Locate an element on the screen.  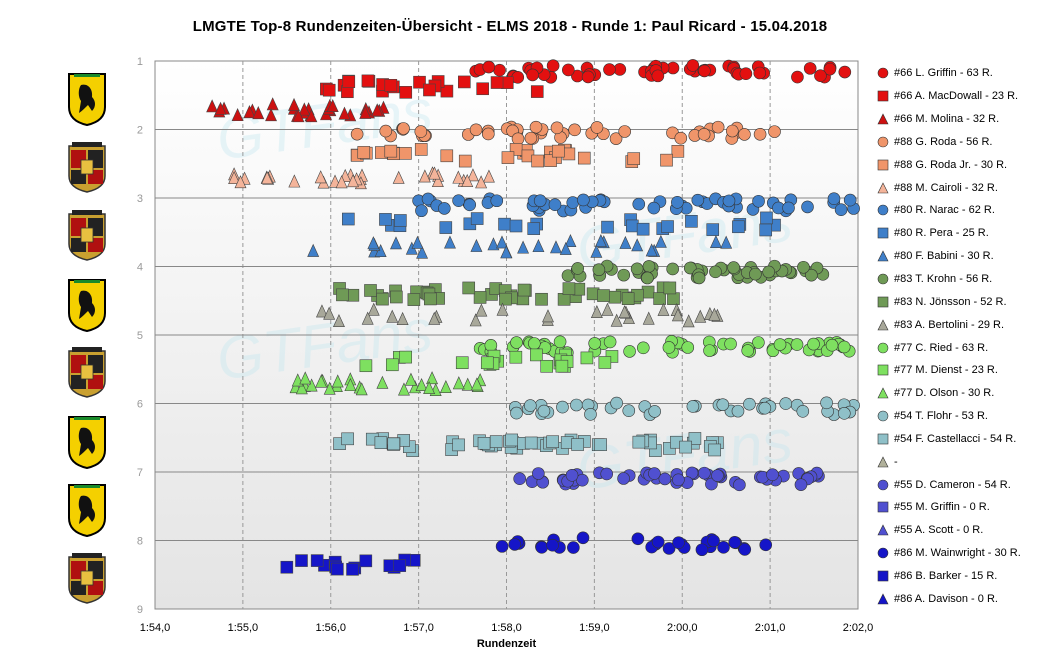
x-tick-label: 2:02,0 is located at coordinates (858, 628).